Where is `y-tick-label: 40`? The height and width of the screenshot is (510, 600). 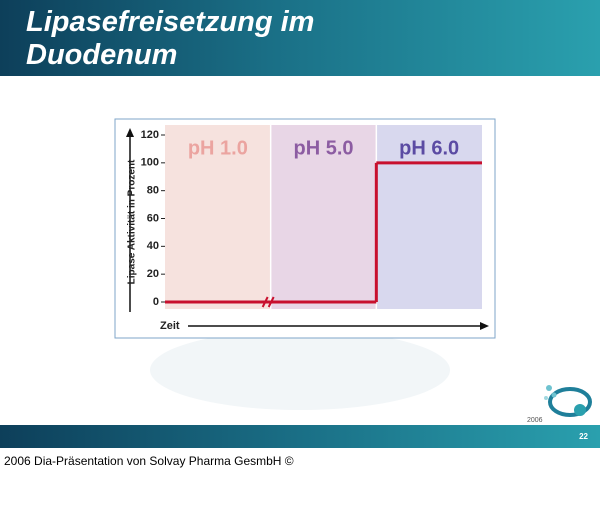 y-tick-label: 40 is located at coordinates (153, 246).